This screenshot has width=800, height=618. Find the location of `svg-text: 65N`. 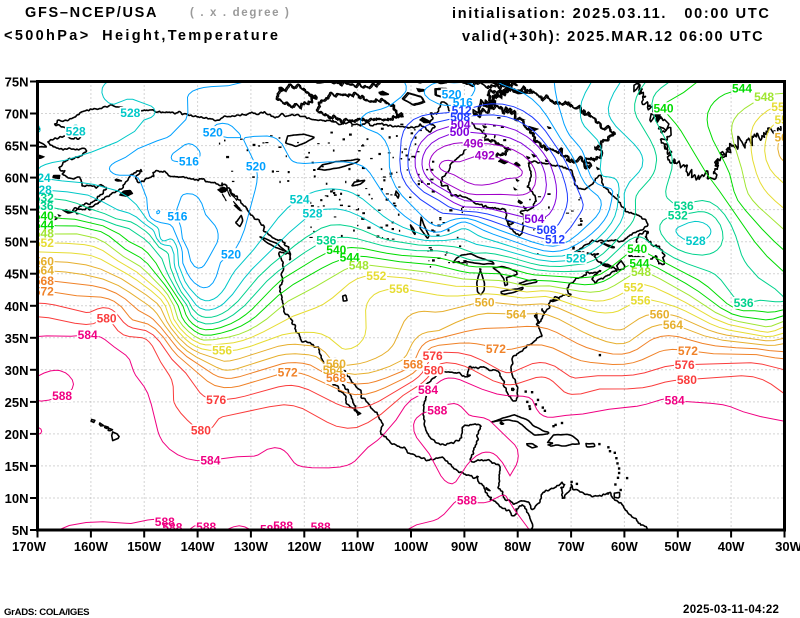

svg-text: 65N is located at coordinates (17, 146).